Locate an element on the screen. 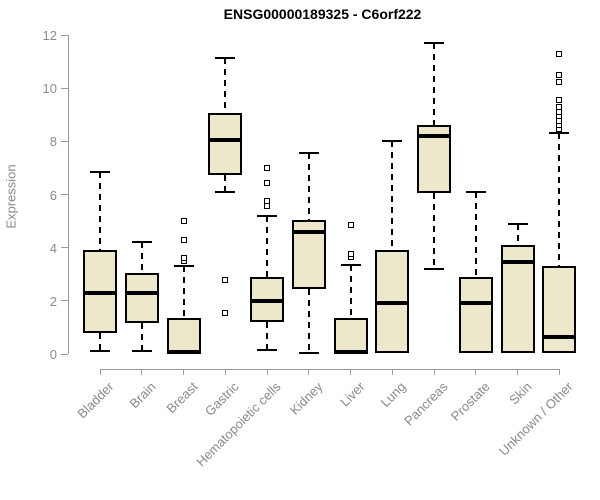 This screenshot has height=500, width=600. y-axis-line is located at coordinates (68, 194).